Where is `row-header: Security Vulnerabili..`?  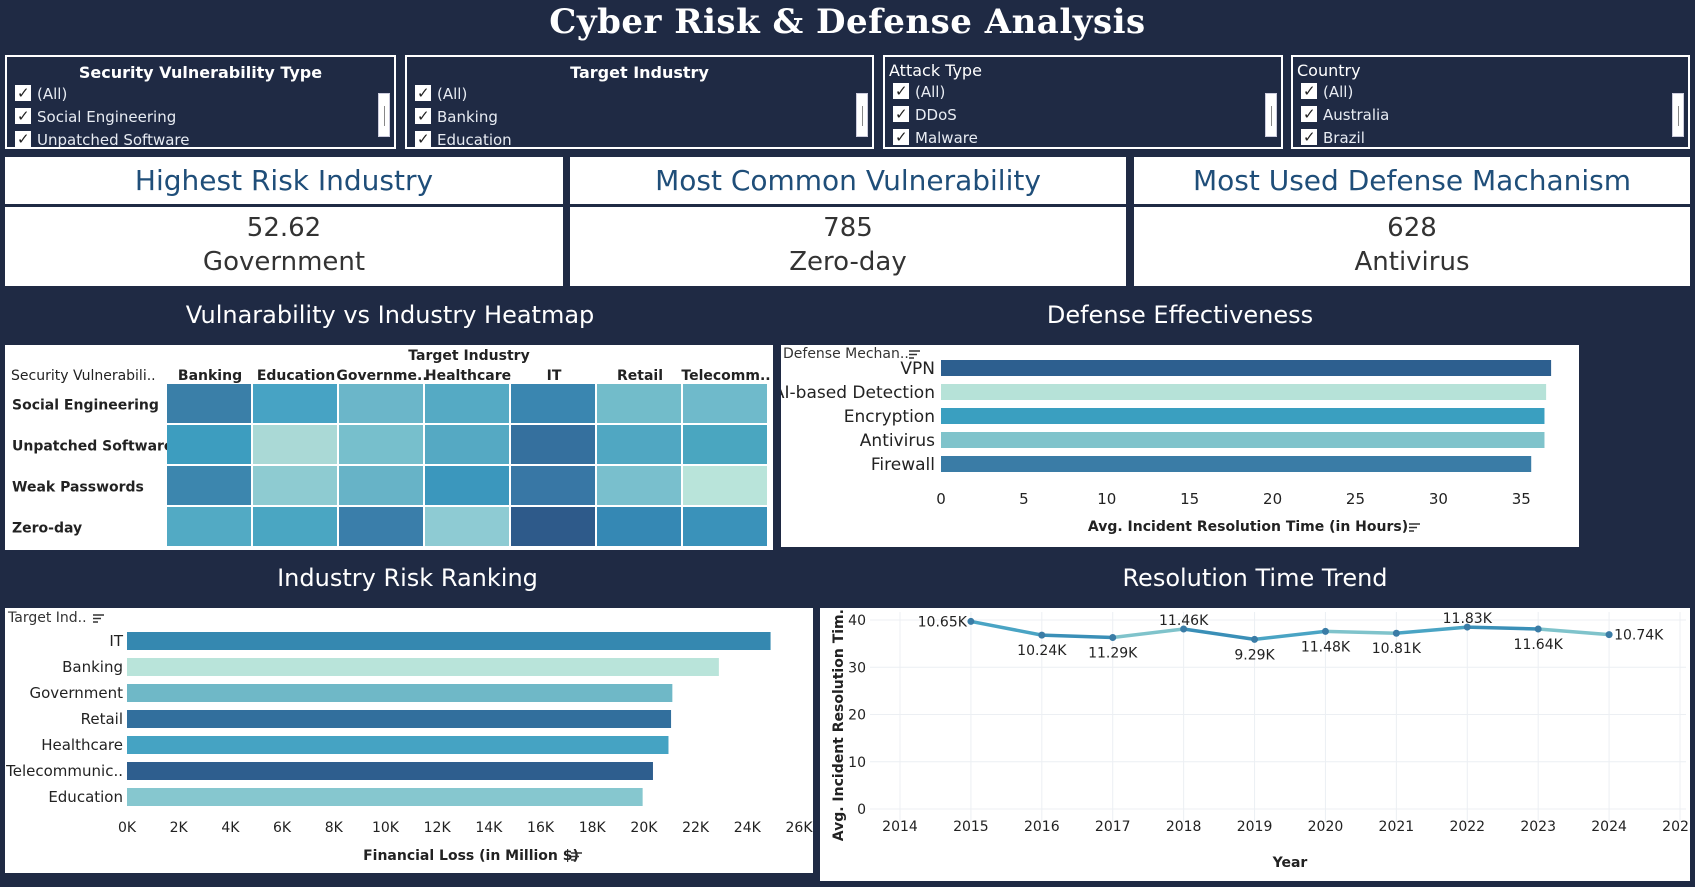
row-header: Security Vulnerabili.. is located at coordinates (83, 376).